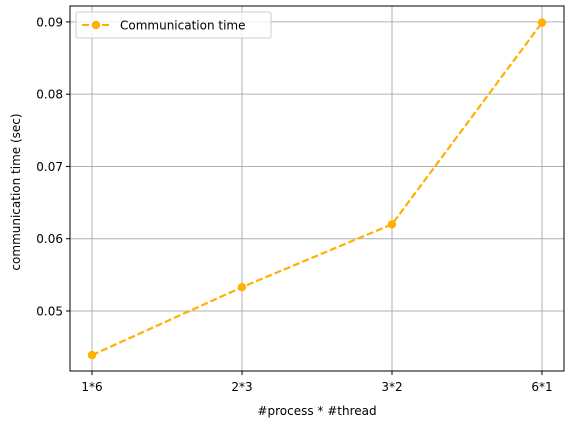 This screenshot has width=571, height=422. I want to click on y-tick-label: 0.08, so click(49, 95).